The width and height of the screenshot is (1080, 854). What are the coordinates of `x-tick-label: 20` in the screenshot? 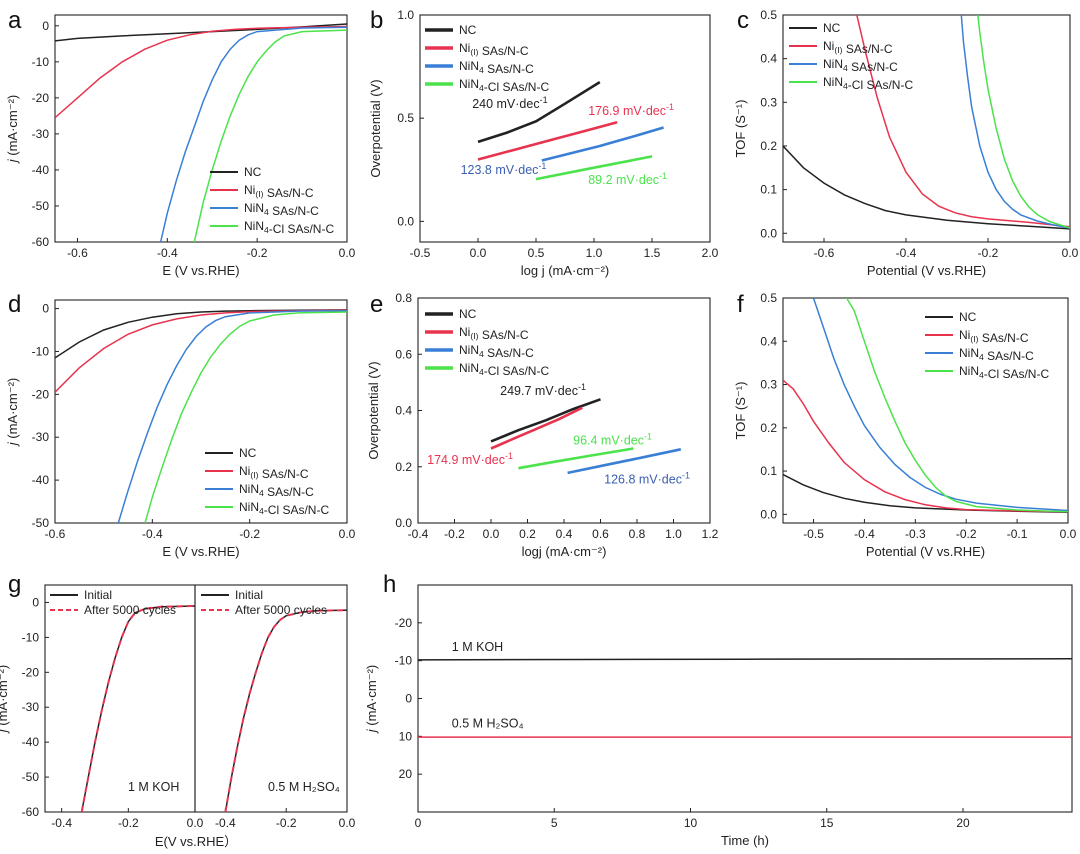 It's located at (963, 823).